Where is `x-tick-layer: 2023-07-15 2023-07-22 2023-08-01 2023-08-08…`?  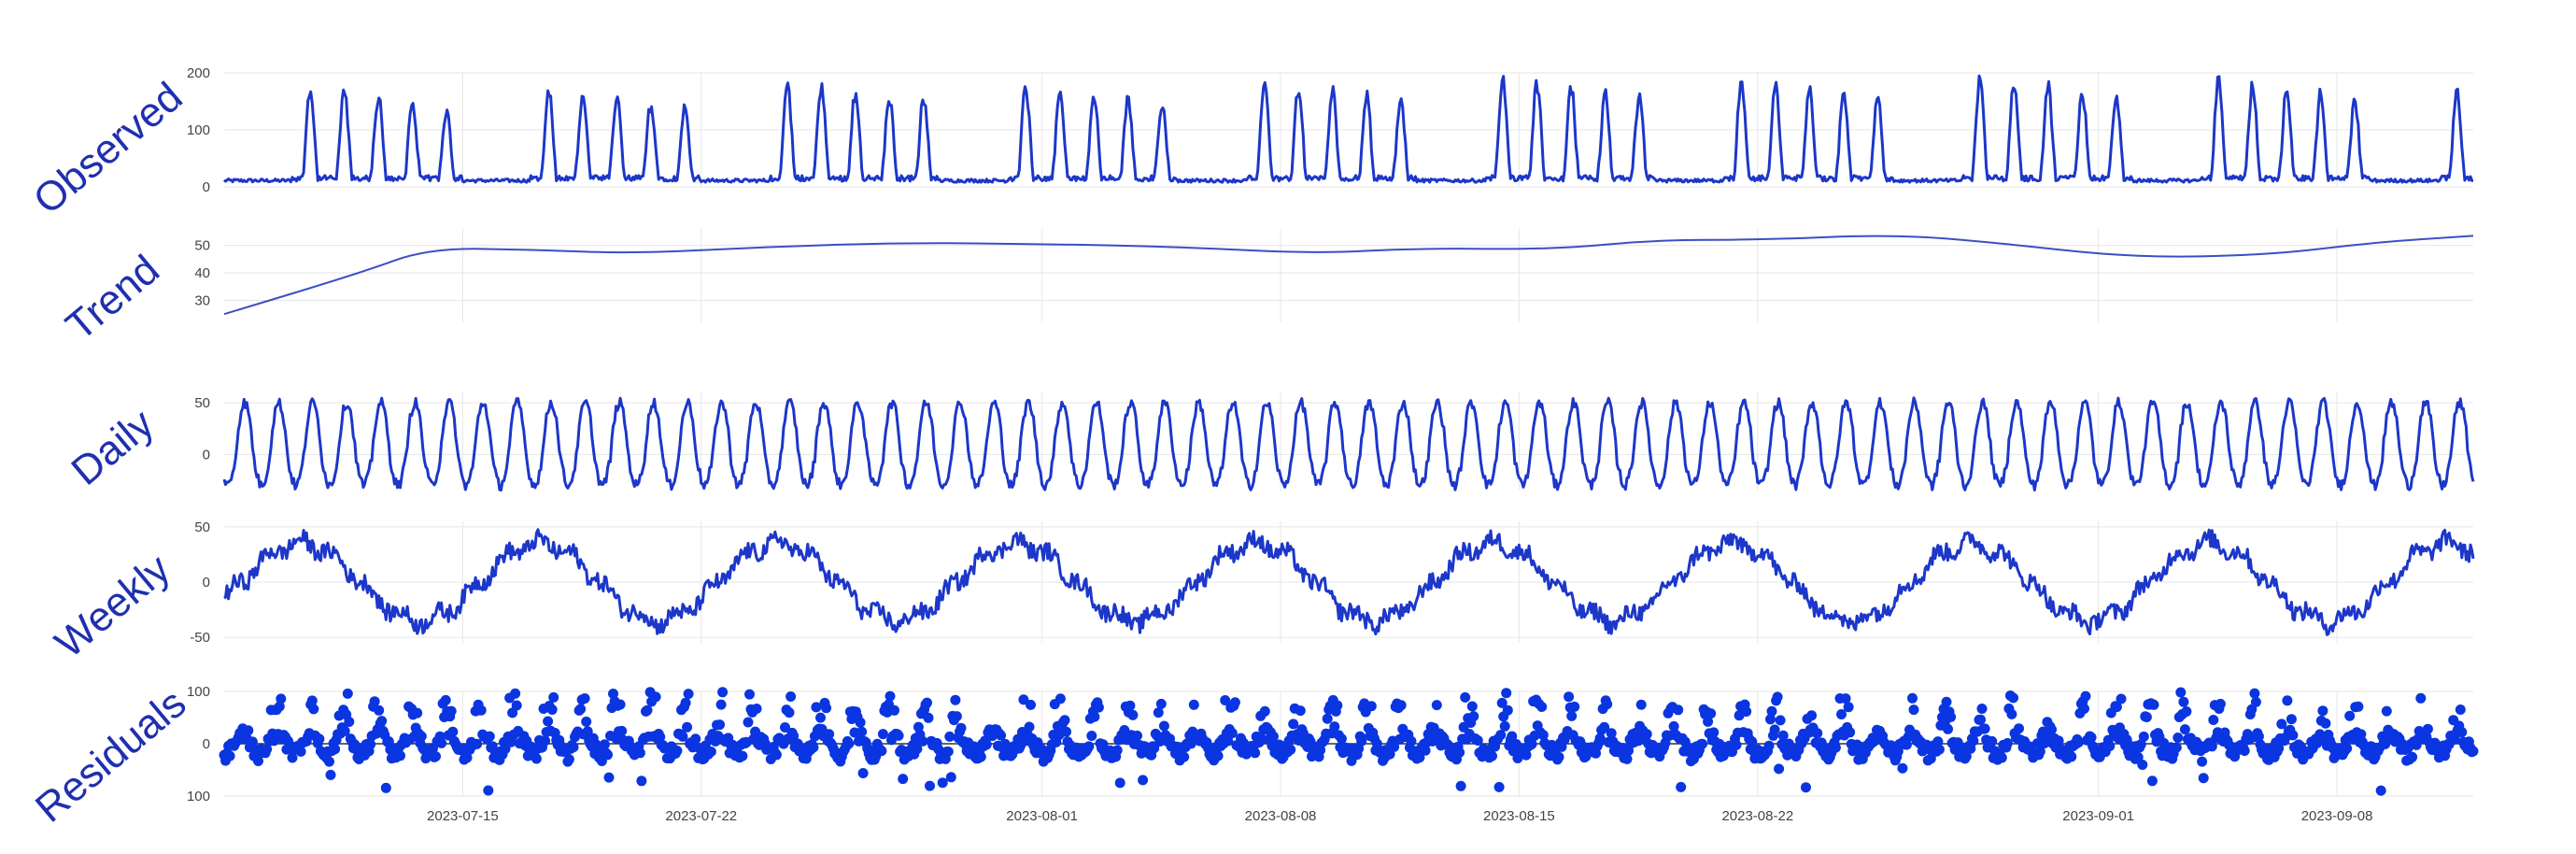 x-tick-layer: 2023-07-15 2023-07-22 2023-08-01 2023-08-08… is located at coordinates (1399, 816).